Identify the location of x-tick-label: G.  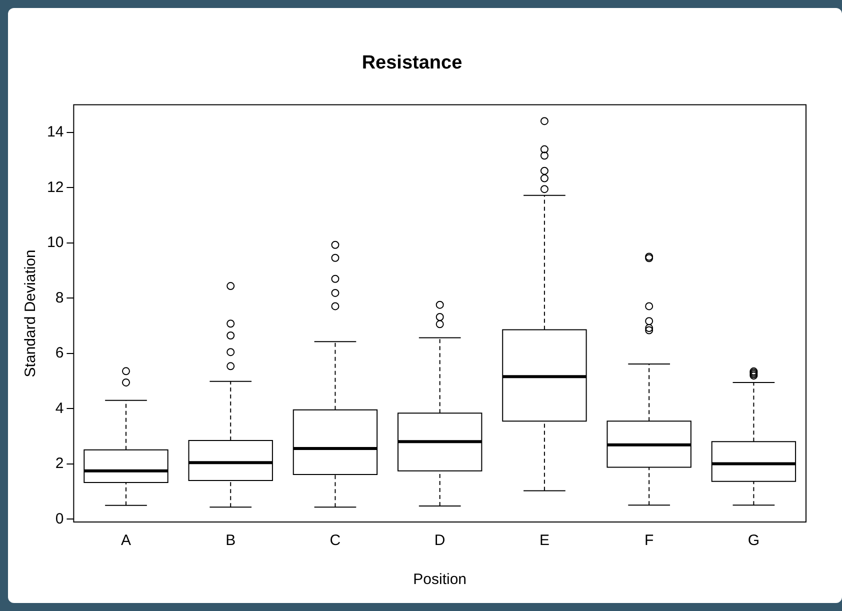
(754, 541).